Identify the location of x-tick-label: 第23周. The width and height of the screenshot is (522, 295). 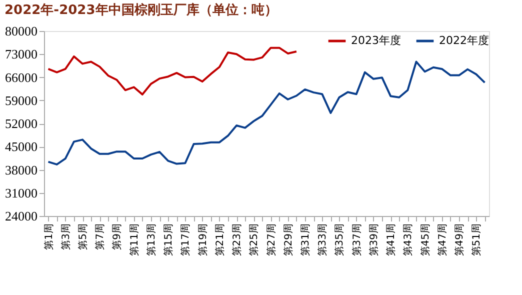
(237, 240).